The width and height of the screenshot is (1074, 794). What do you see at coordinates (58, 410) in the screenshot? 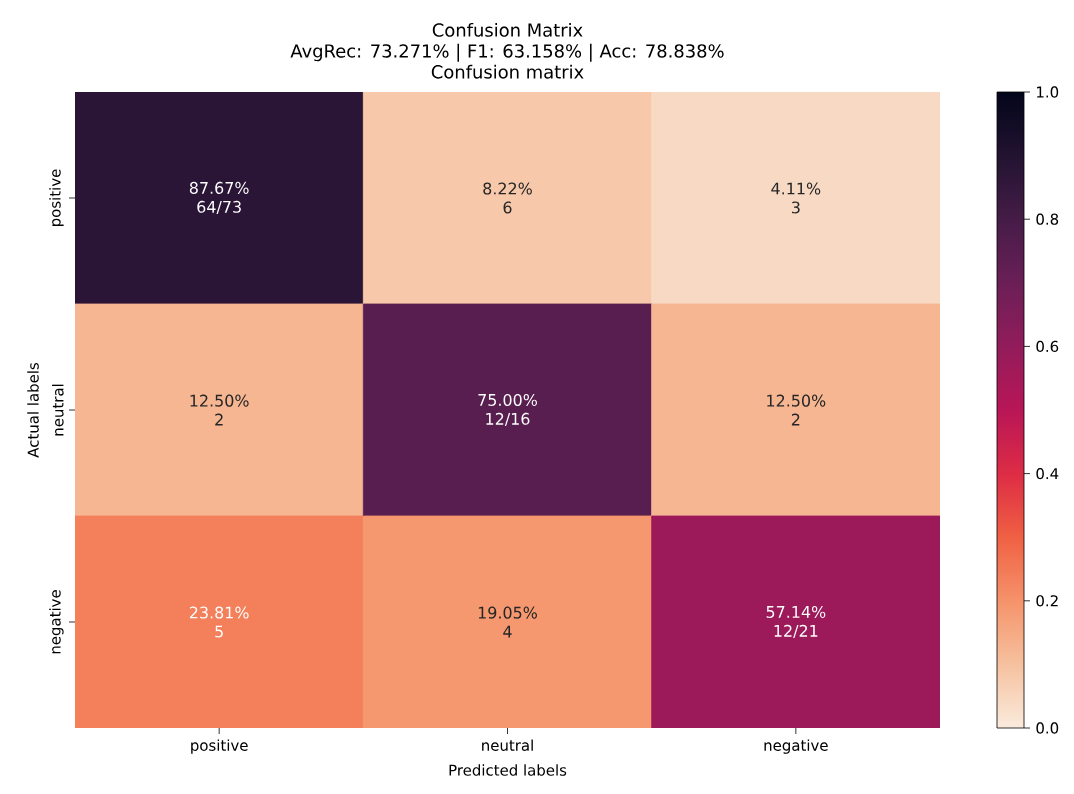
I see `y-tick-label: neutral` at bounding box center [58, 410].